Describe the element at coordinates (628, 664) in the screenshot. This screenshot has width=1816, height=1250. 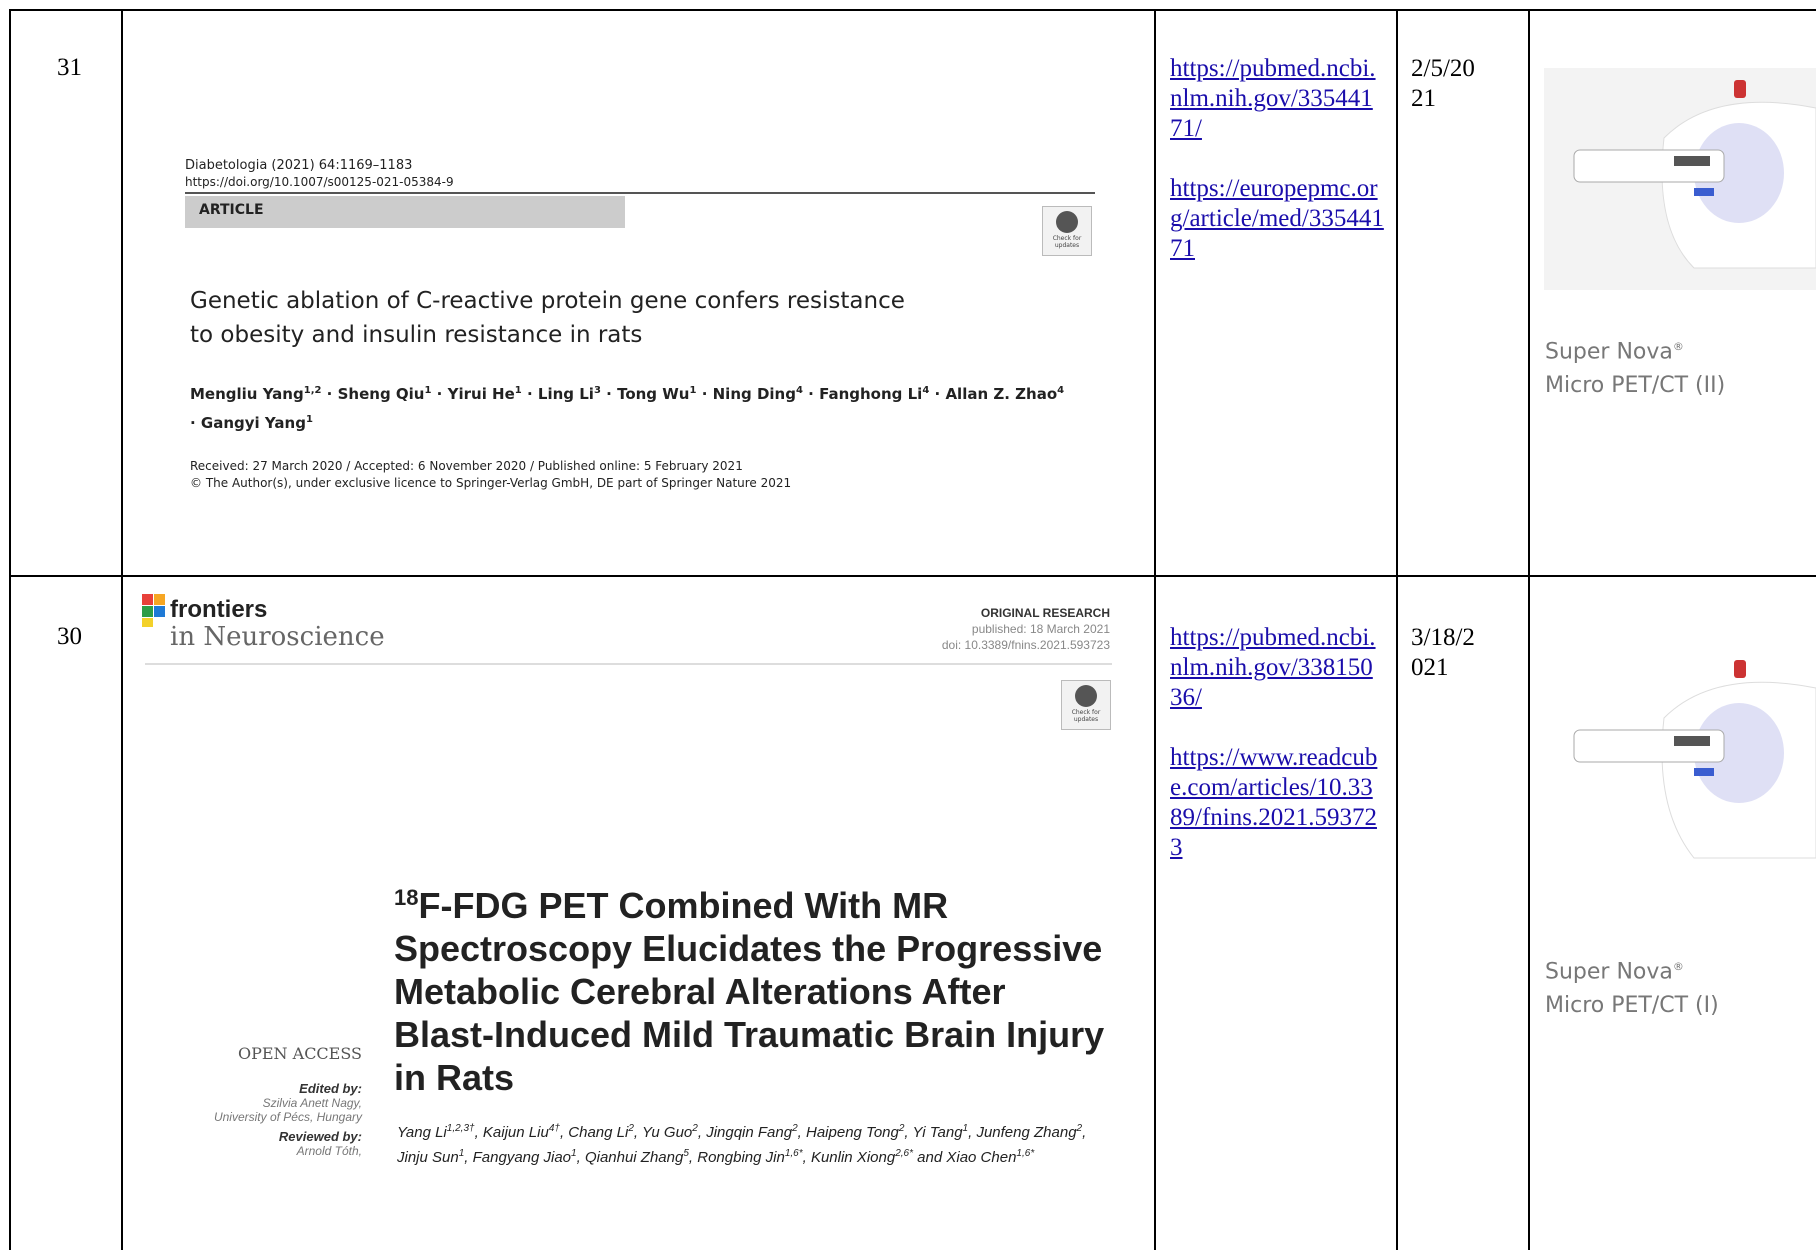
I see `rule` at that location.